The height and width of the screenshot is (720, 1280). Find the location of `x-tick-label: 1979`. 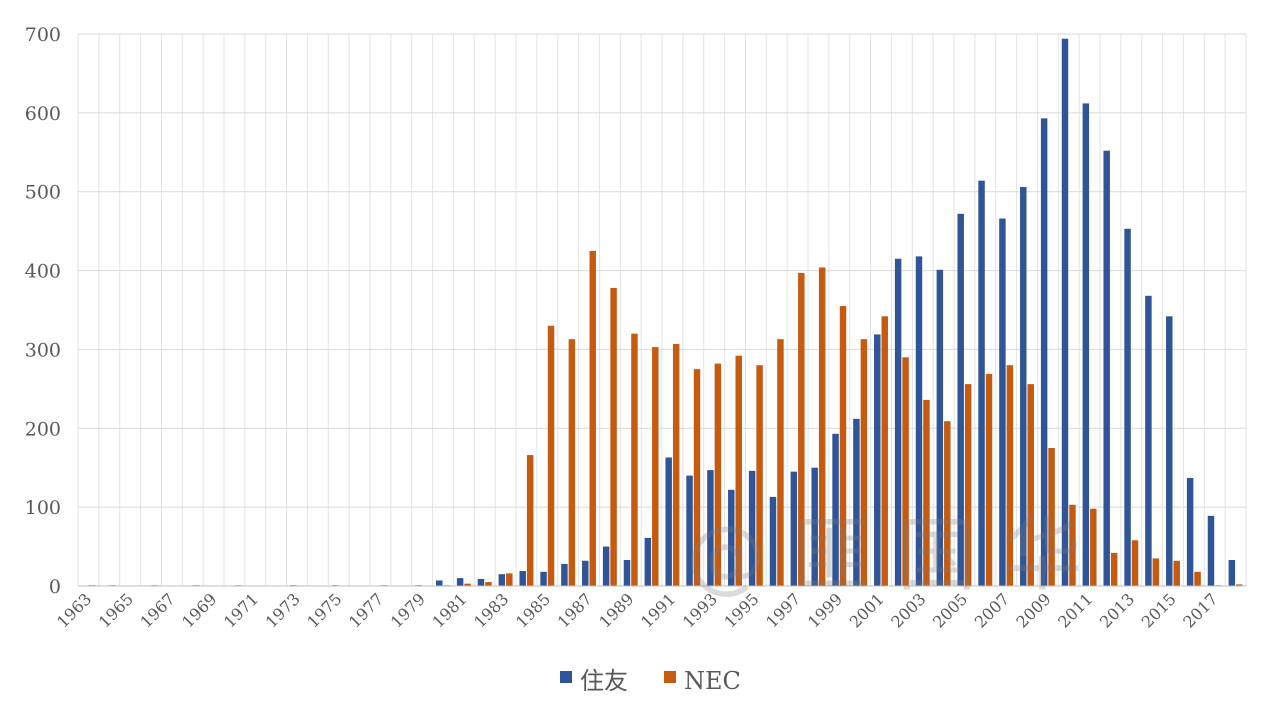

x-tick-label: 1979 is located at coordinates (408, 610).